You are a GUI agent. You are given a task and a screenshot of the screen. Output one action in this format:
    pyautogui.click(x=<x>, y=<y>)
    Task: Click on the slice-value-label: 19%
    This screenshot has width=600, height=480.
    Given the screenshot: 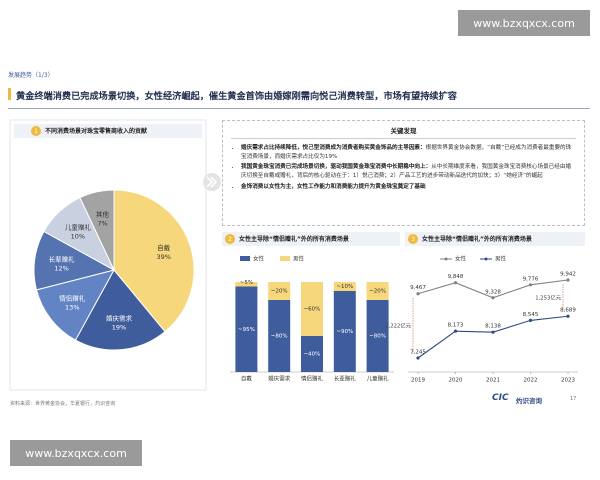 What is the action you would take?
    pyautogui.click(x=119, y=328)
    